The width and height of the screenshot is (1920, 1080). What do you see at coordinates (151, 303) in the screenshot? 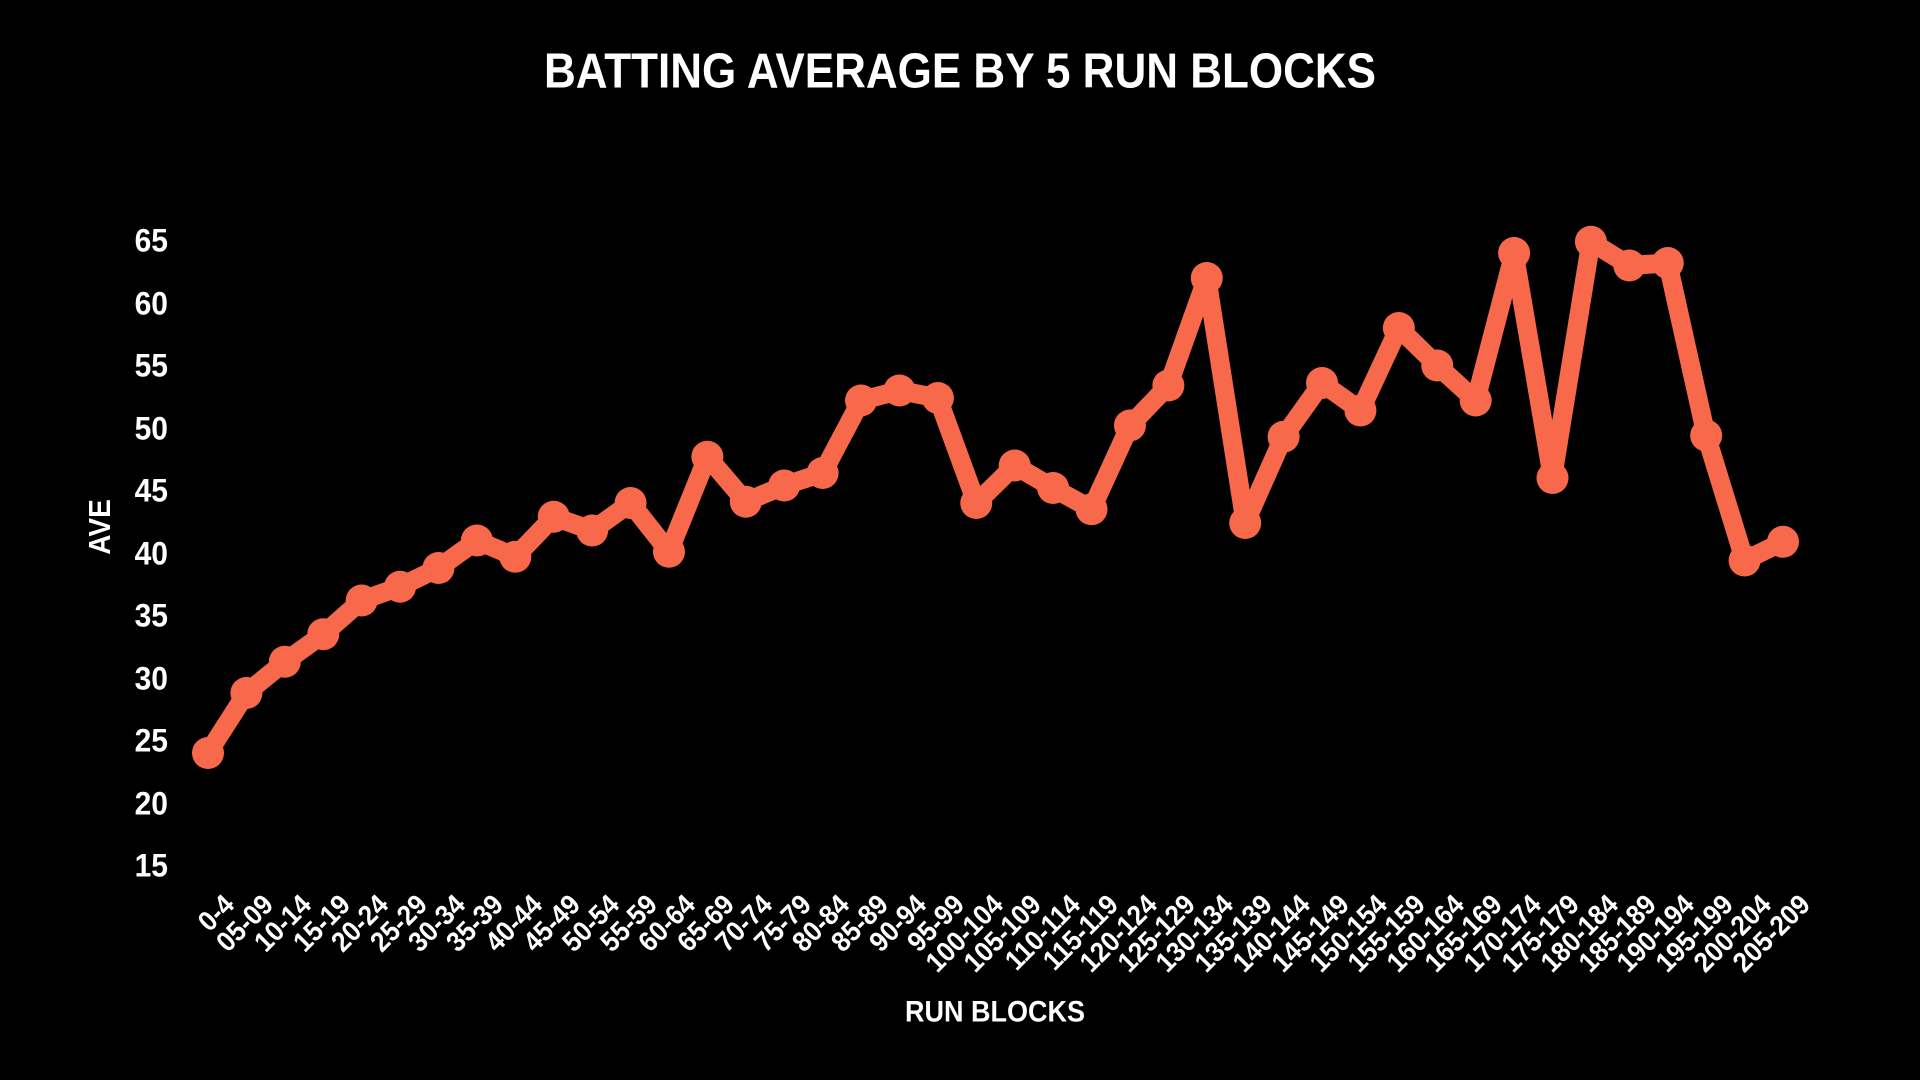
I see `y-tick-label: 60` at bounding box center [151, 303].